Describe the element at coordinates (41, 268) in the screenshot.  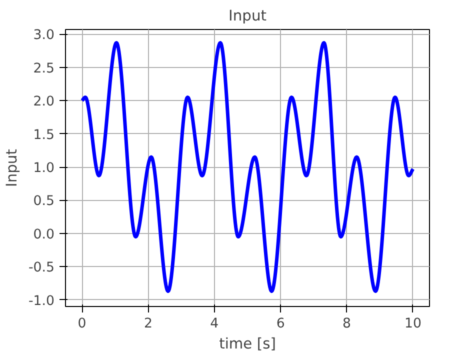
I see `y-tick-label: -0.5` at that location.